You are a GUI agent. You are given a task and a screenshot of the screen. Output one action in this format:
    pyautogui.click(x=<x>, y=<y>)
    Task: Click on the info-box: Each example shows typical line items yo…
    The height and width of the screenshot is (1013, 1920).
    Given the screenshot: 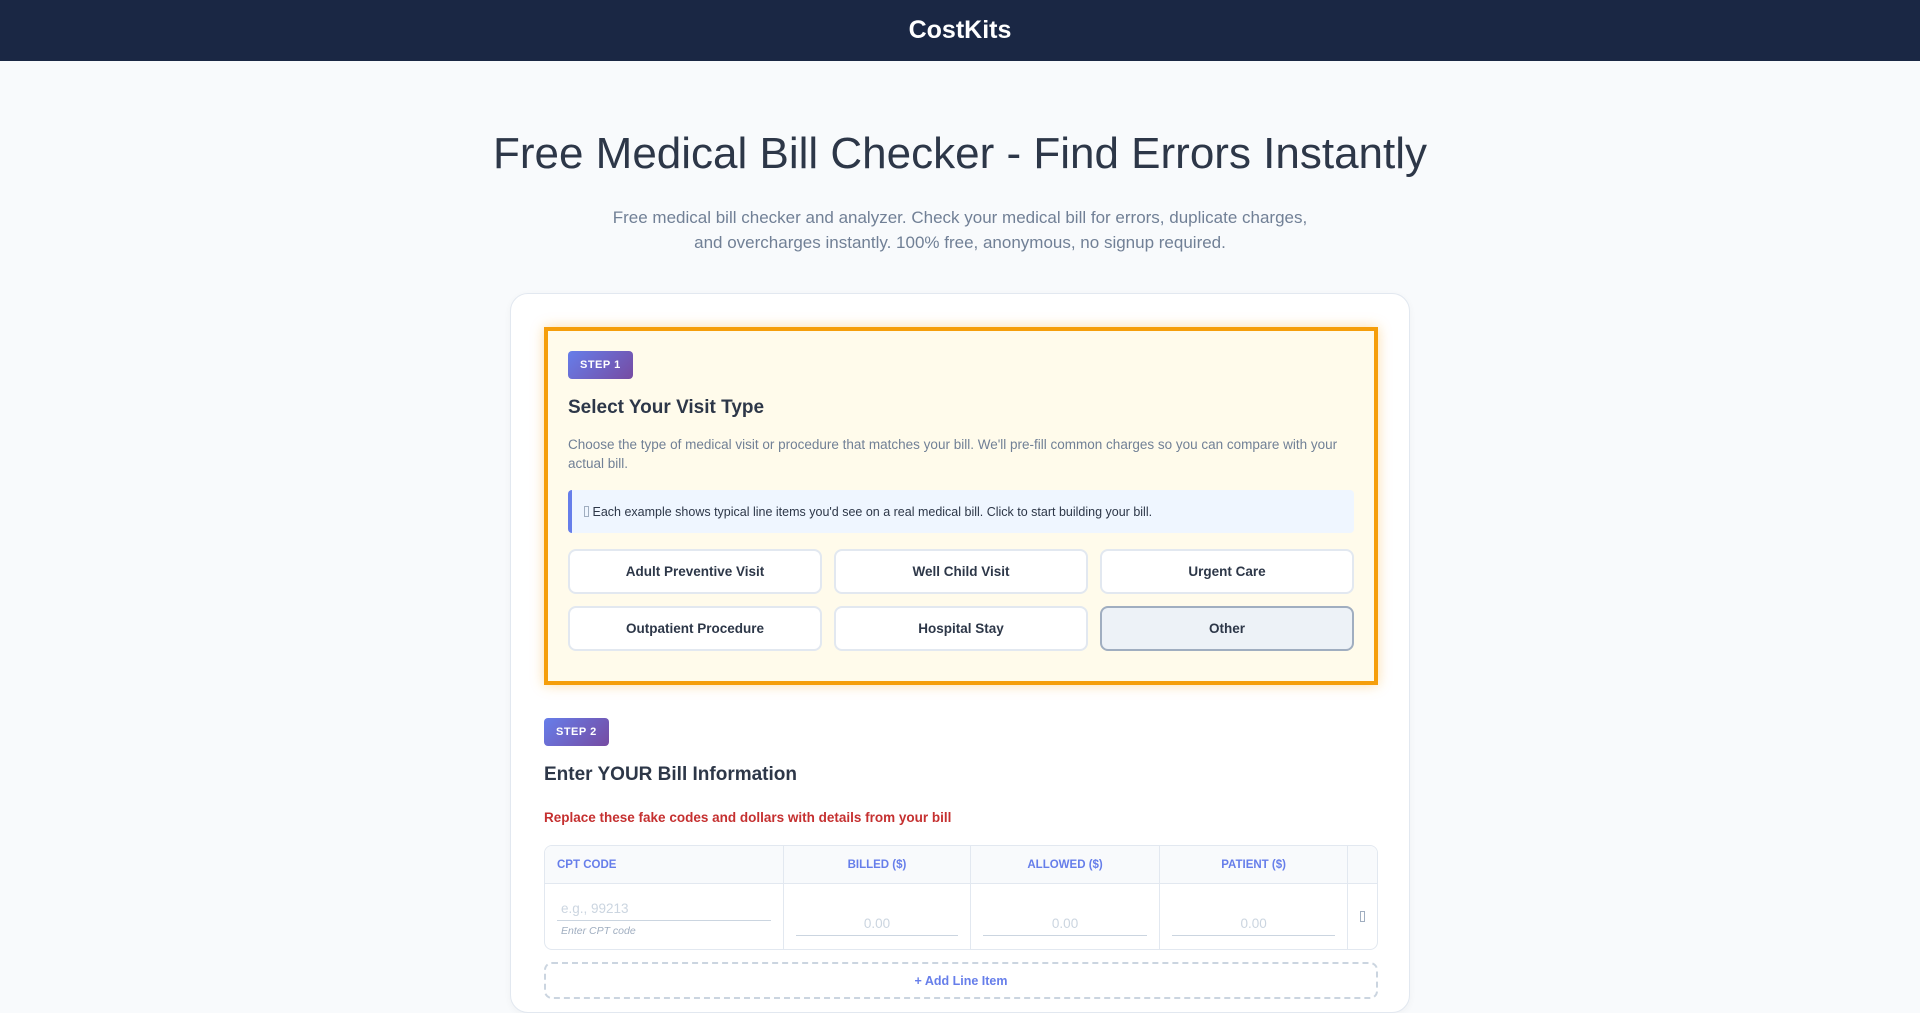 What is the action you would take?
    pyautogui.click(x=961, y=511)
    